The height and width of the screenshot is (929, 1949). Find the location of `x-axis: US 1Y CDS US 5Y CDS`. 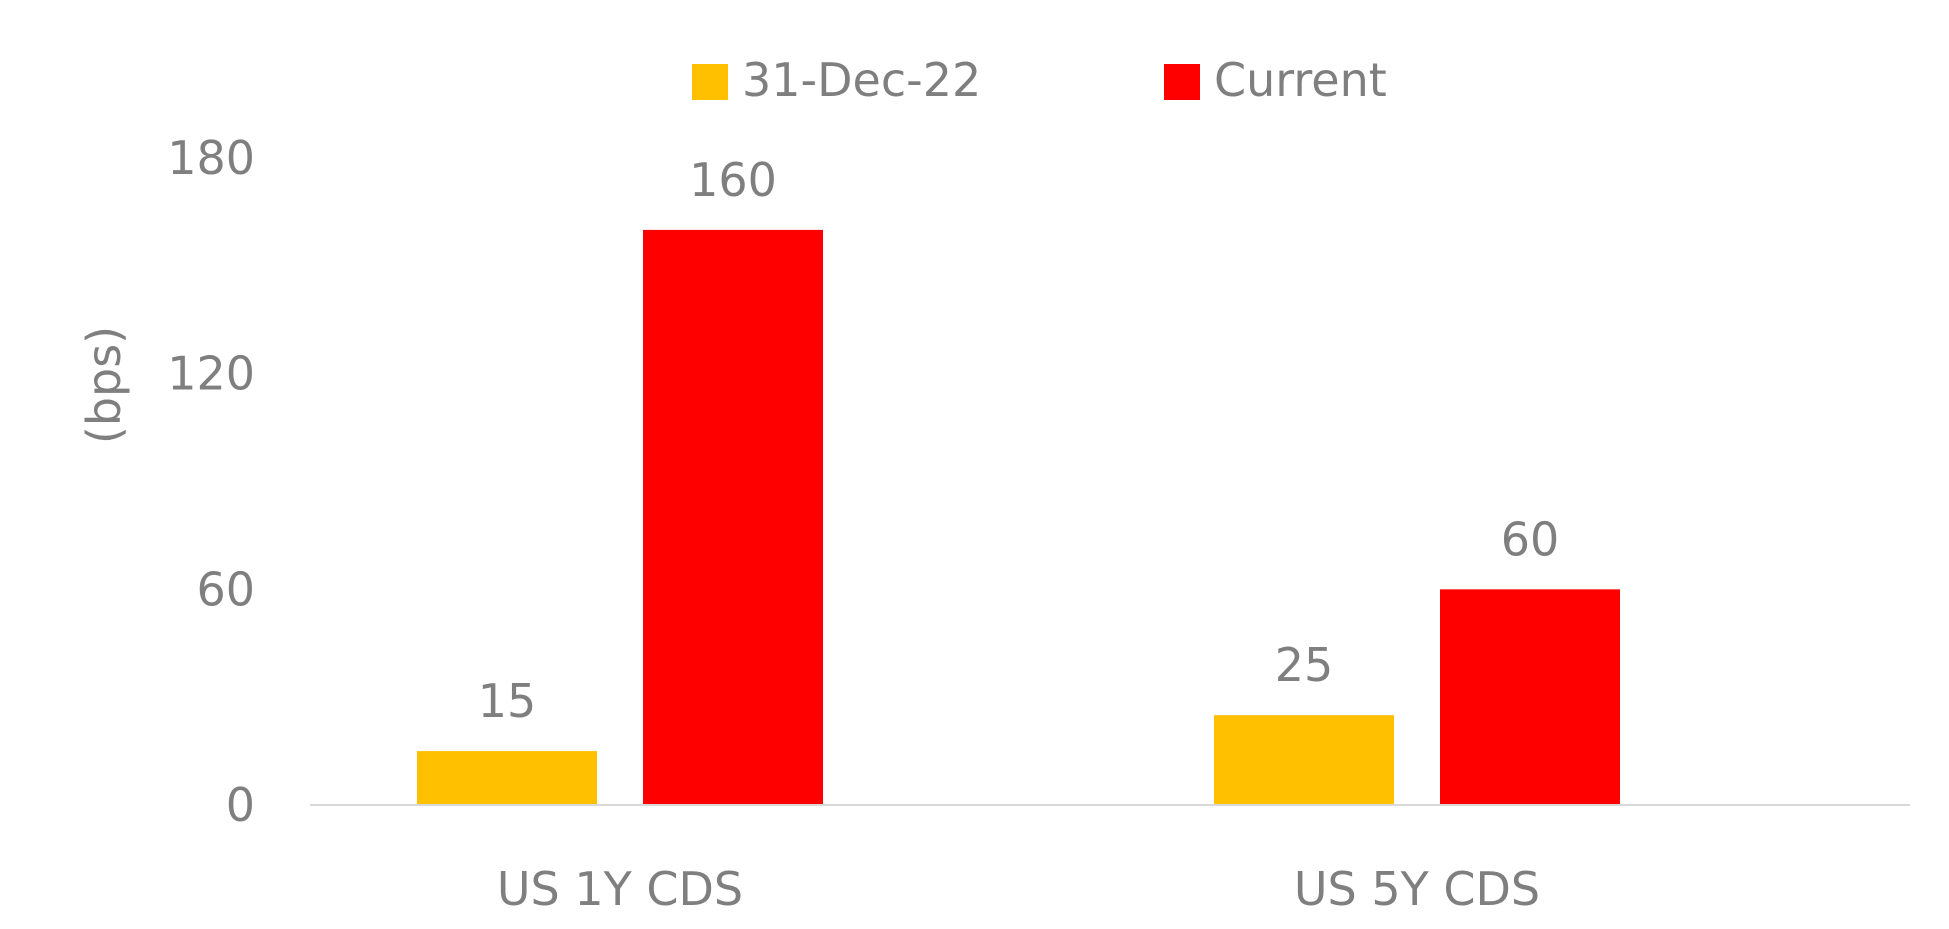

x-axis: US 1Y CDS US 5Y CDS is located at coordinates (1110, 860).